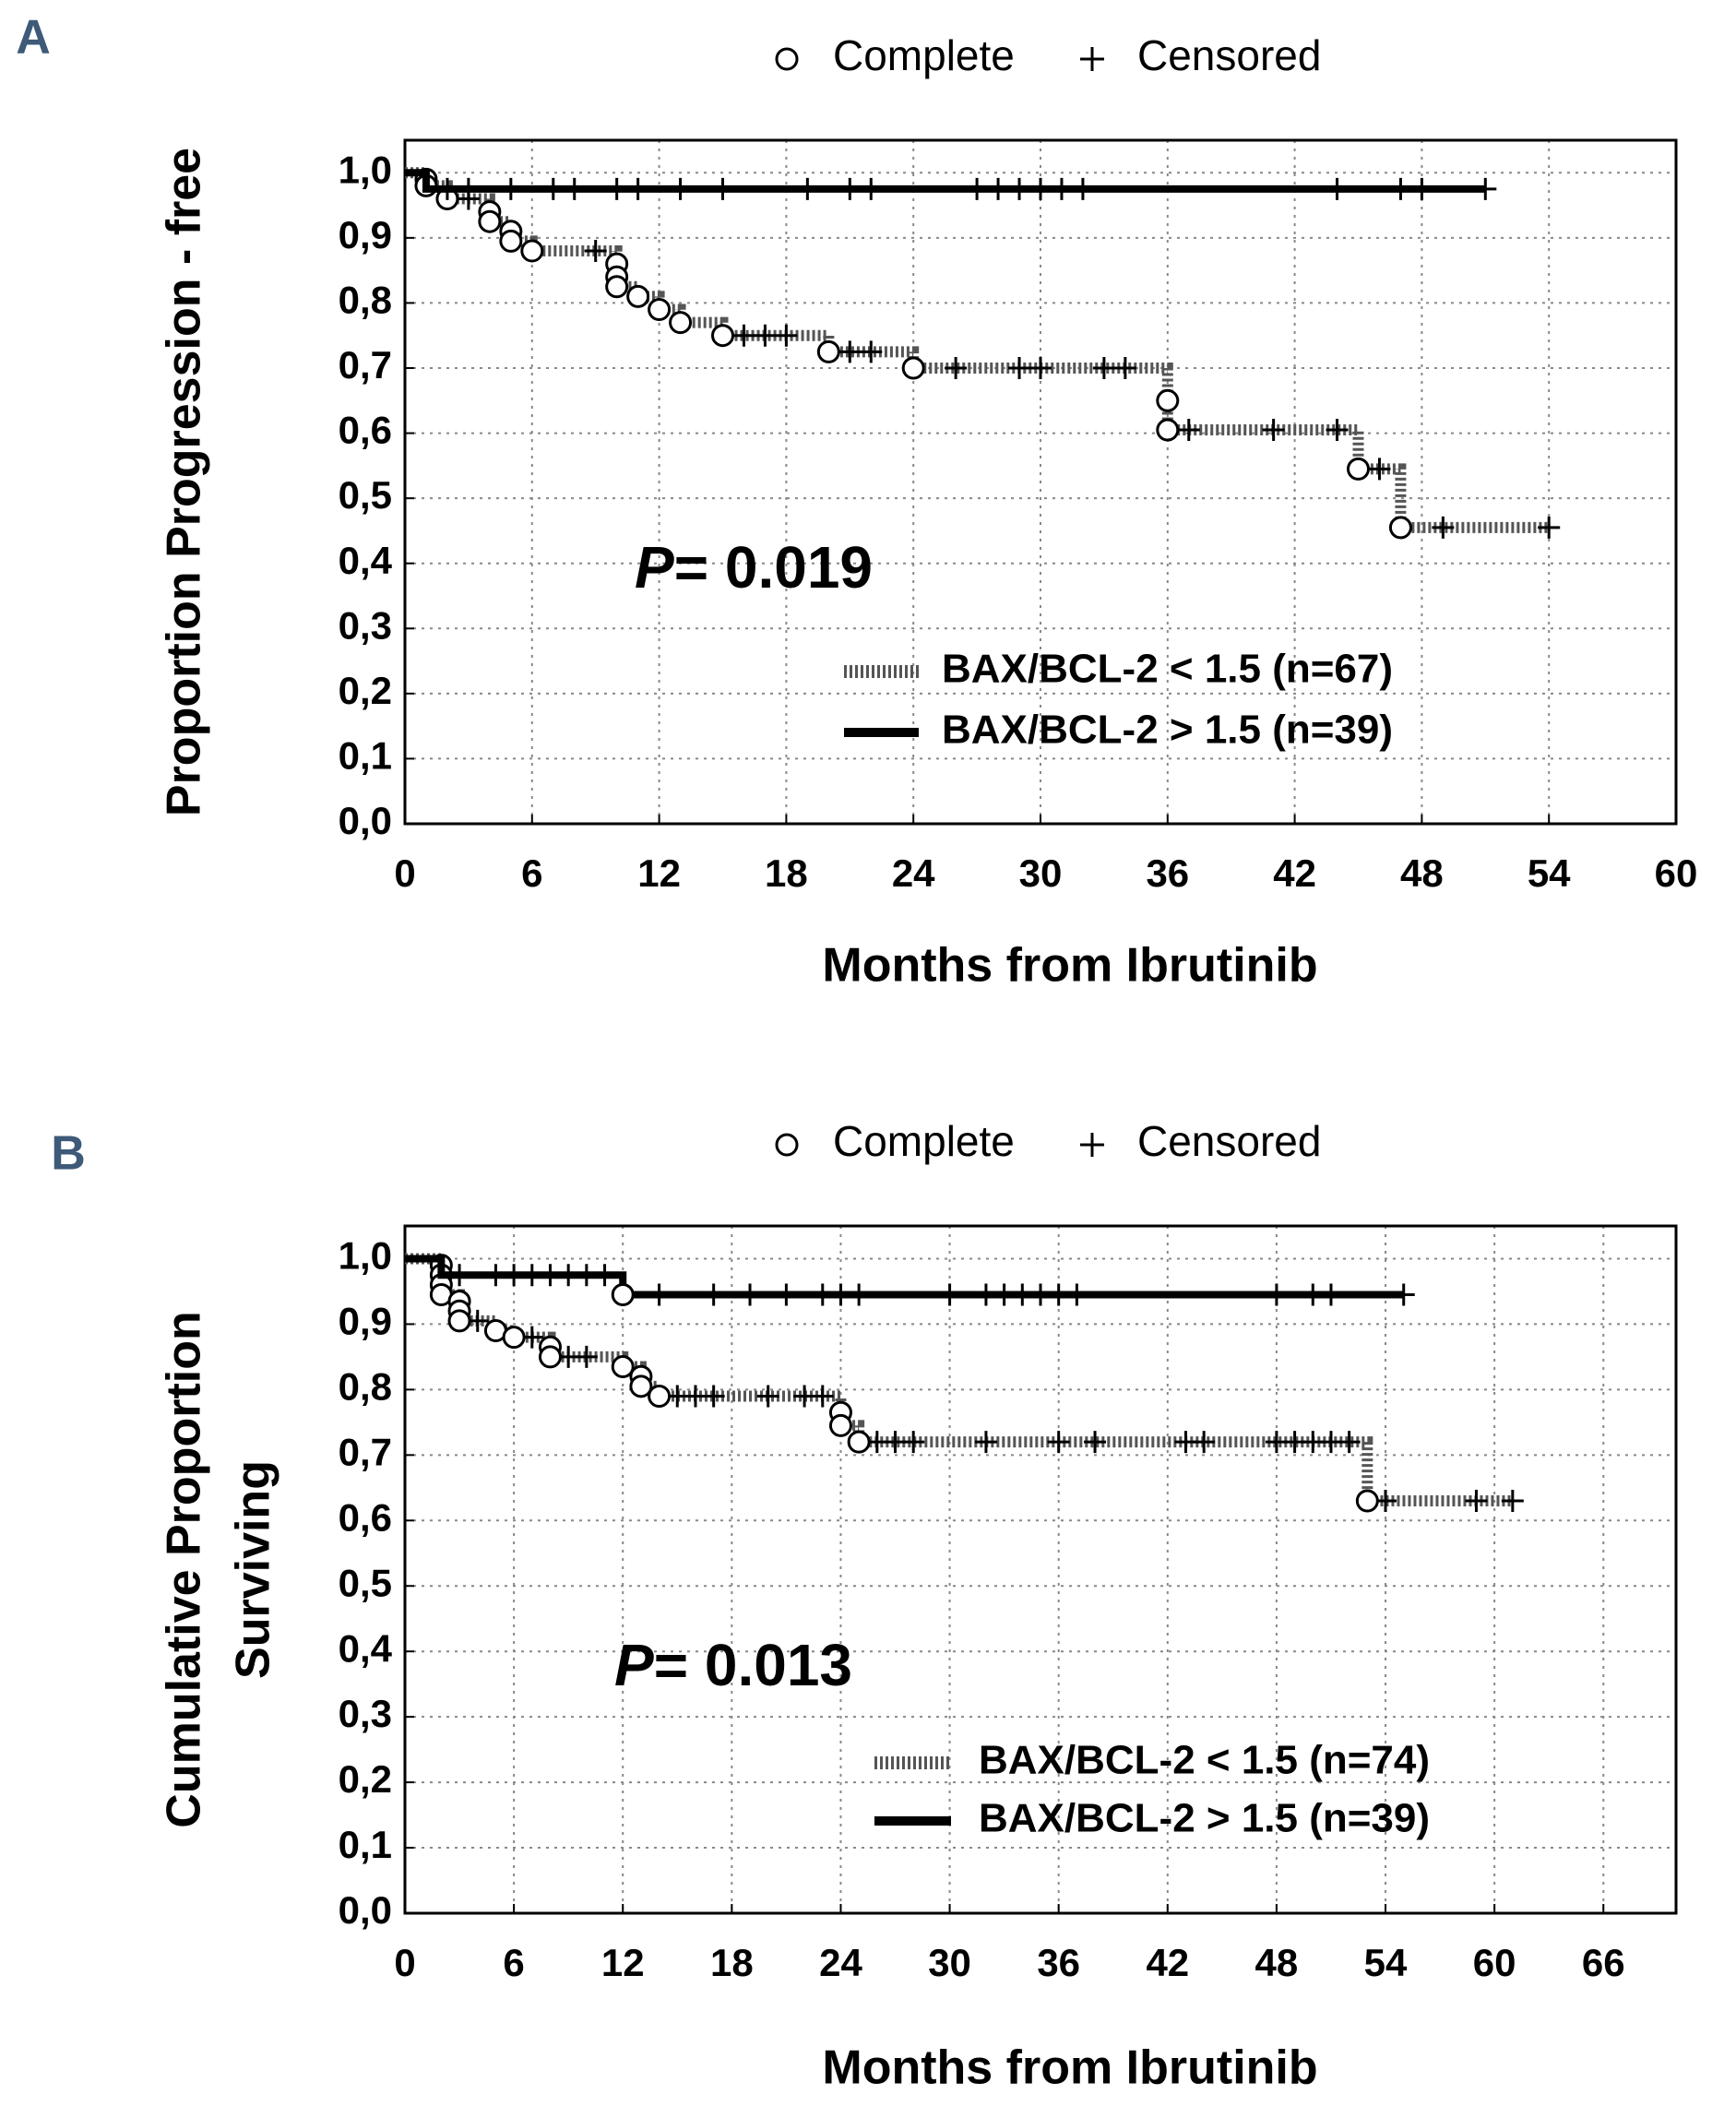 The width and height of the screenshot is (1736, 2106). Describe the element at coordinates (365, 1321) in the screenshot. I see `y-tick-label: 0,9` at that location.